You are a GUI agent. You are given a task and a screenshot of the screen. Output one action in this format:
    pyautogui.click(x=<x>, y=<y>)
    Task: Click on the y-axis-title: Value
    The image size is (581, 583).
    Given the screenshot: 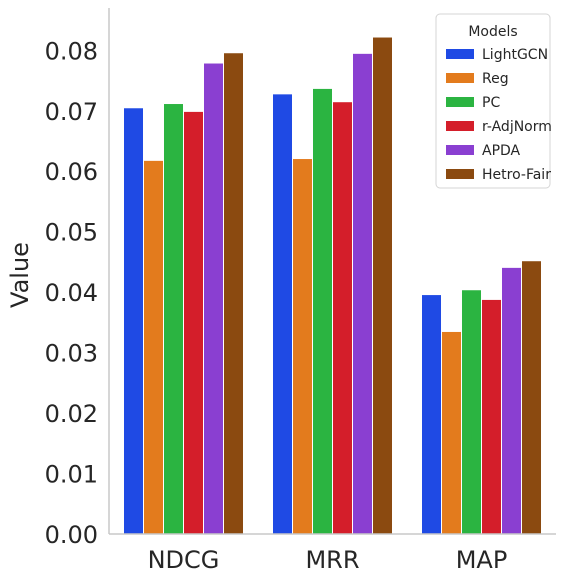 What is the action you would take?
    pyautogui.click(x=20, y=275)
    